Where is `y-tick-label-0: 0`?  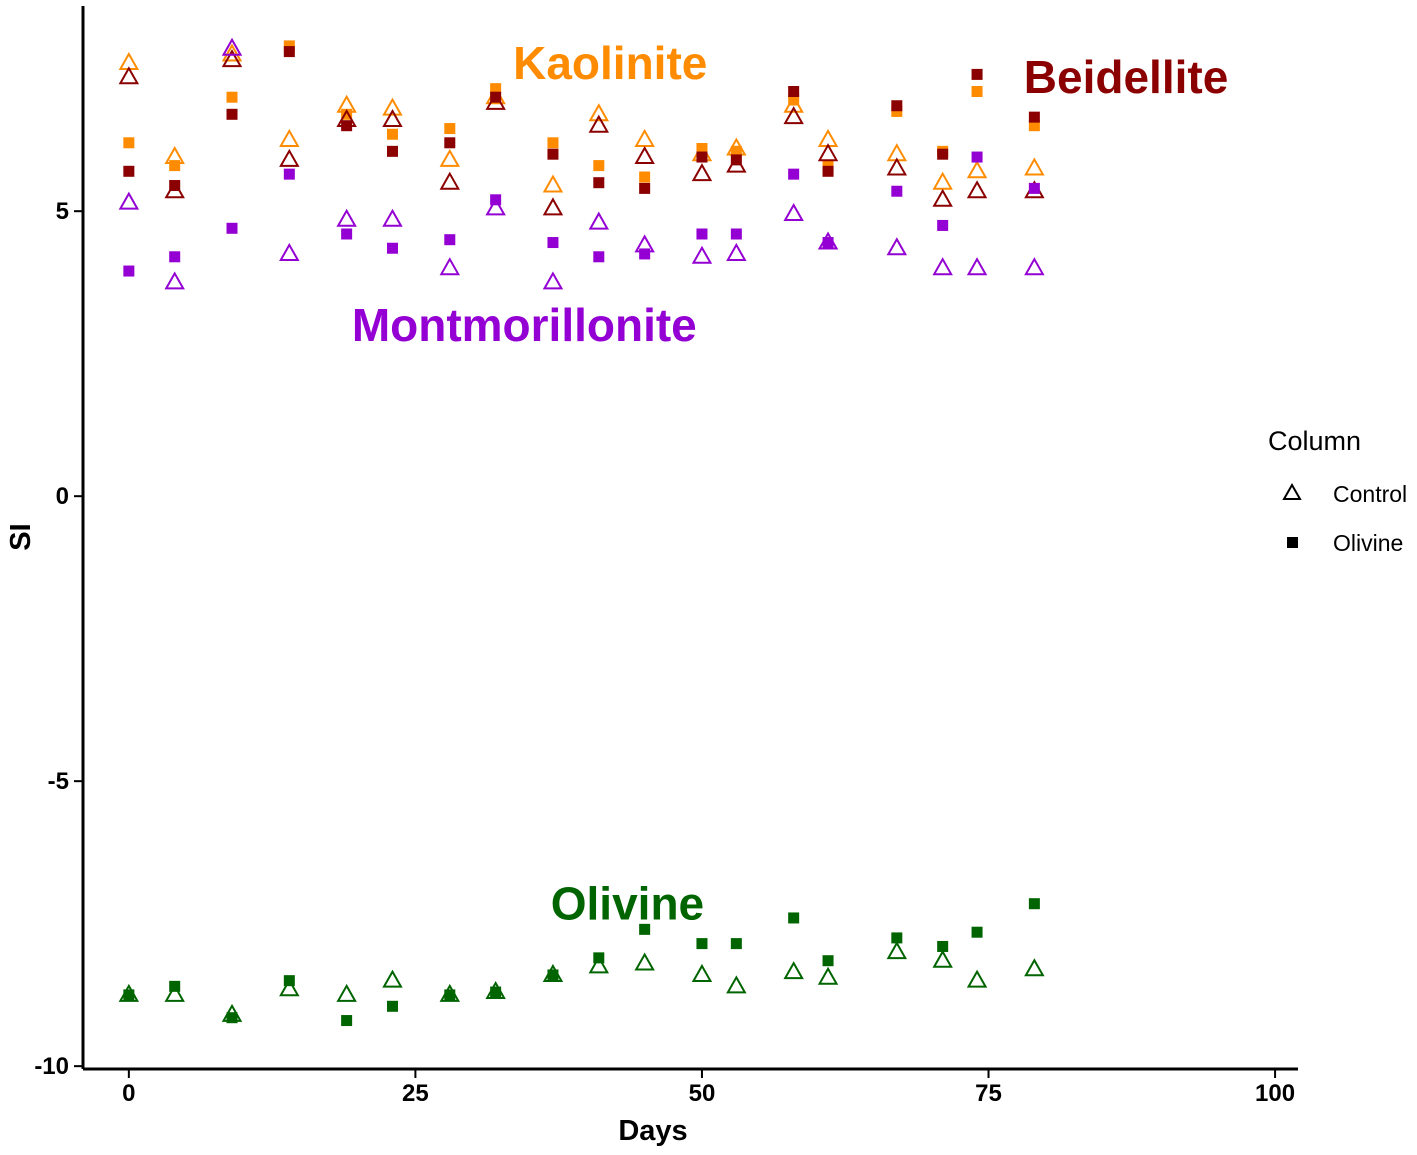 y-tick-label-0: 0 is located at coordinates (62, 496).